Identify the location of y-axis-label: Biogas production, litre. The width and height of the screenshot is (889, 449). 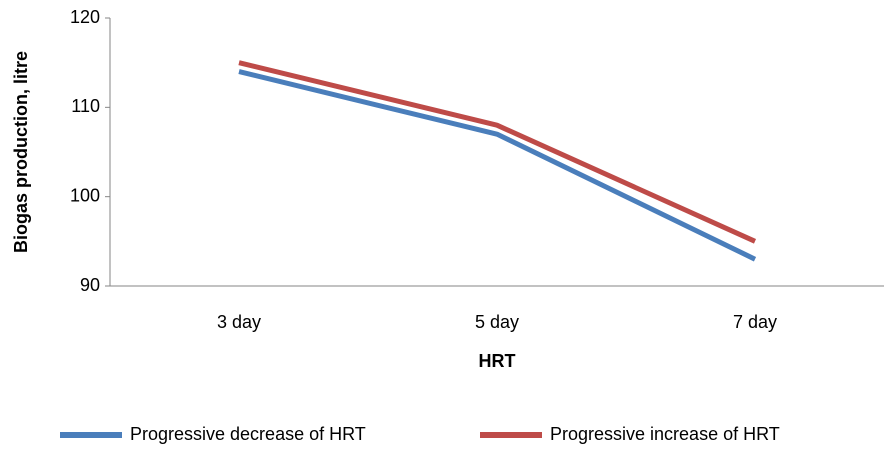
(21, 152).